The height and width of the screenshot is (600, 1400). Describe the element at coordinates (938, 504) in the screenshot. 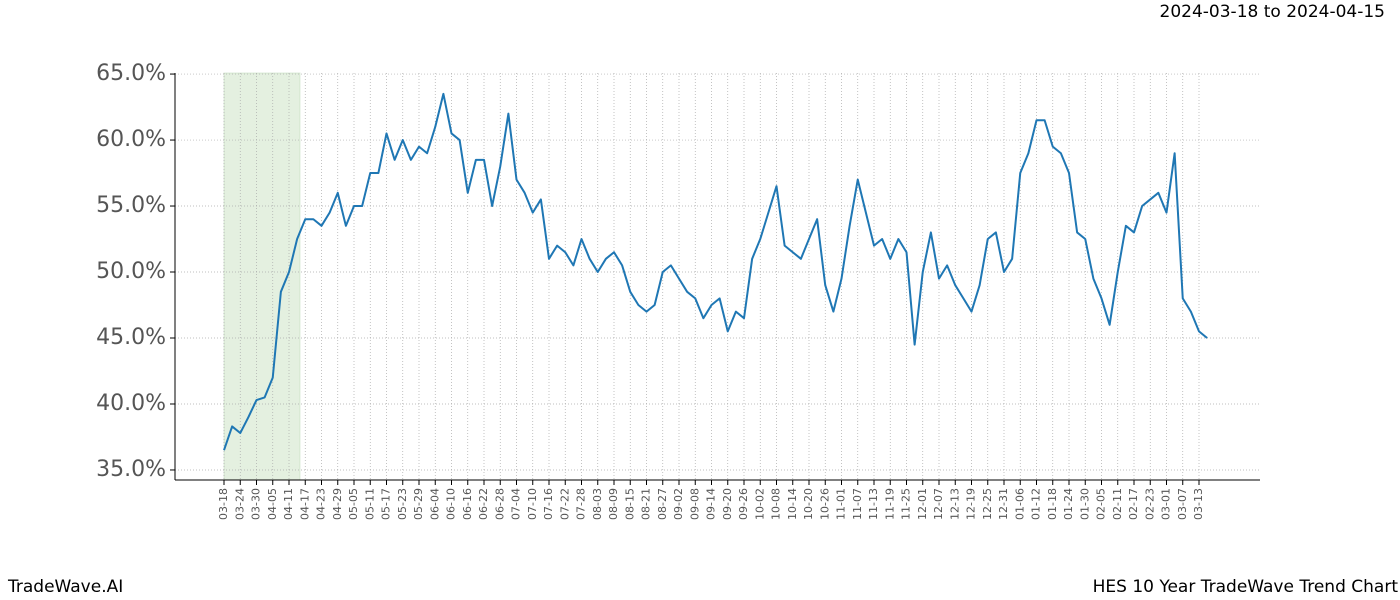

I see `x-tick-label: 12-07` at that location.